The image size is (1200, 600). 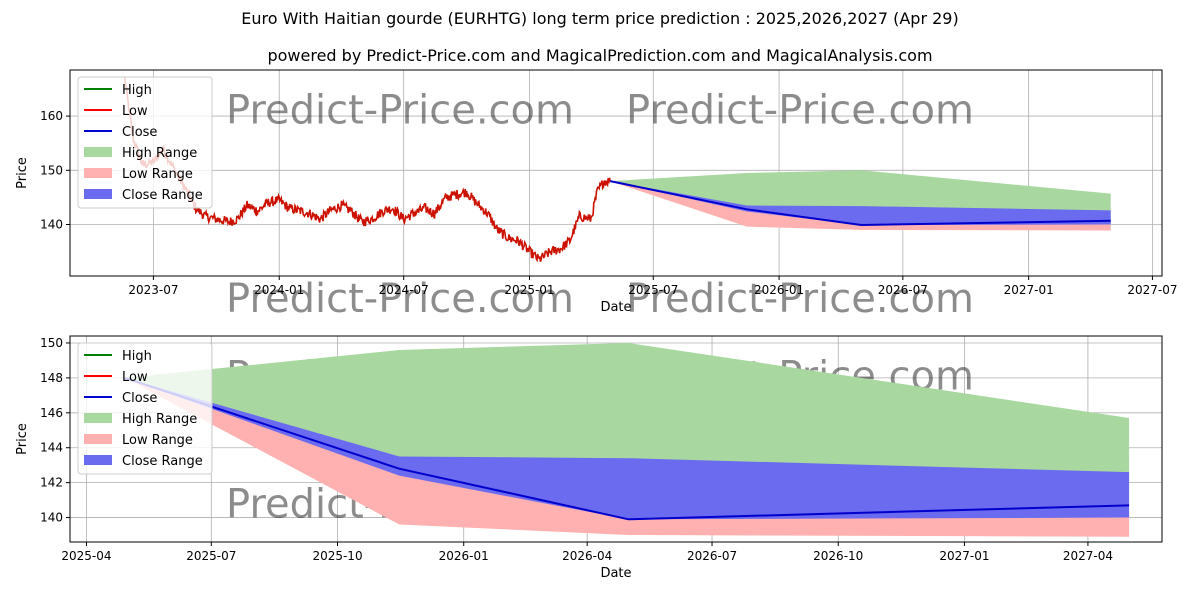 What do you see at coordinates (51, 448) in the screenshot?
I see `y-tick-label: 144` at bounding box center [51, 448].